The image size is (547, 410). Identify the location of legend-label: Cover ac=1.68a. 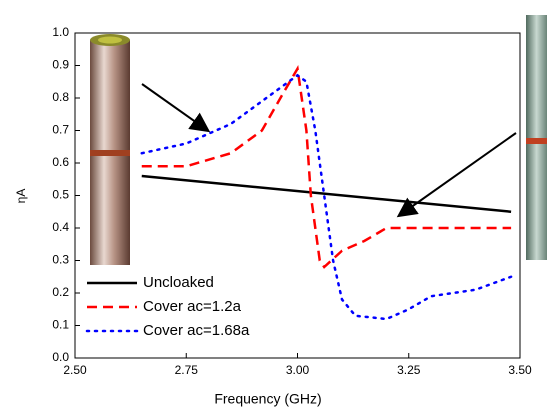
(196, 330).